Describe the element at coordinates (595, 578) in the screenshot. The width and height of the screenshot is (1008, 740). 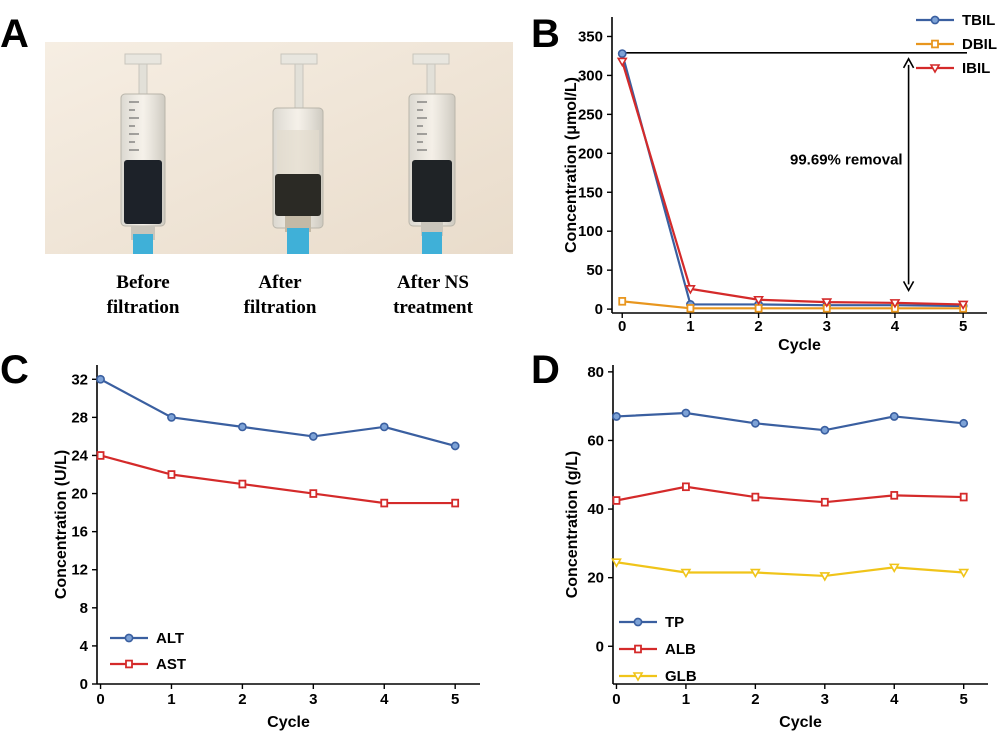
I see `y-tick-label: 20` at that location.